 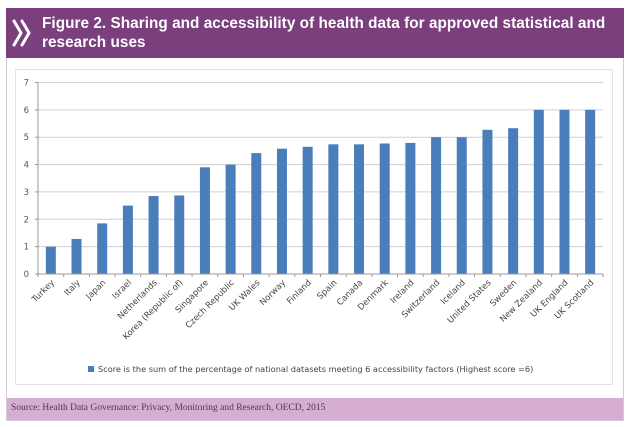 I want to click on x-tick-label: Norway, so click(x=273, y=293).